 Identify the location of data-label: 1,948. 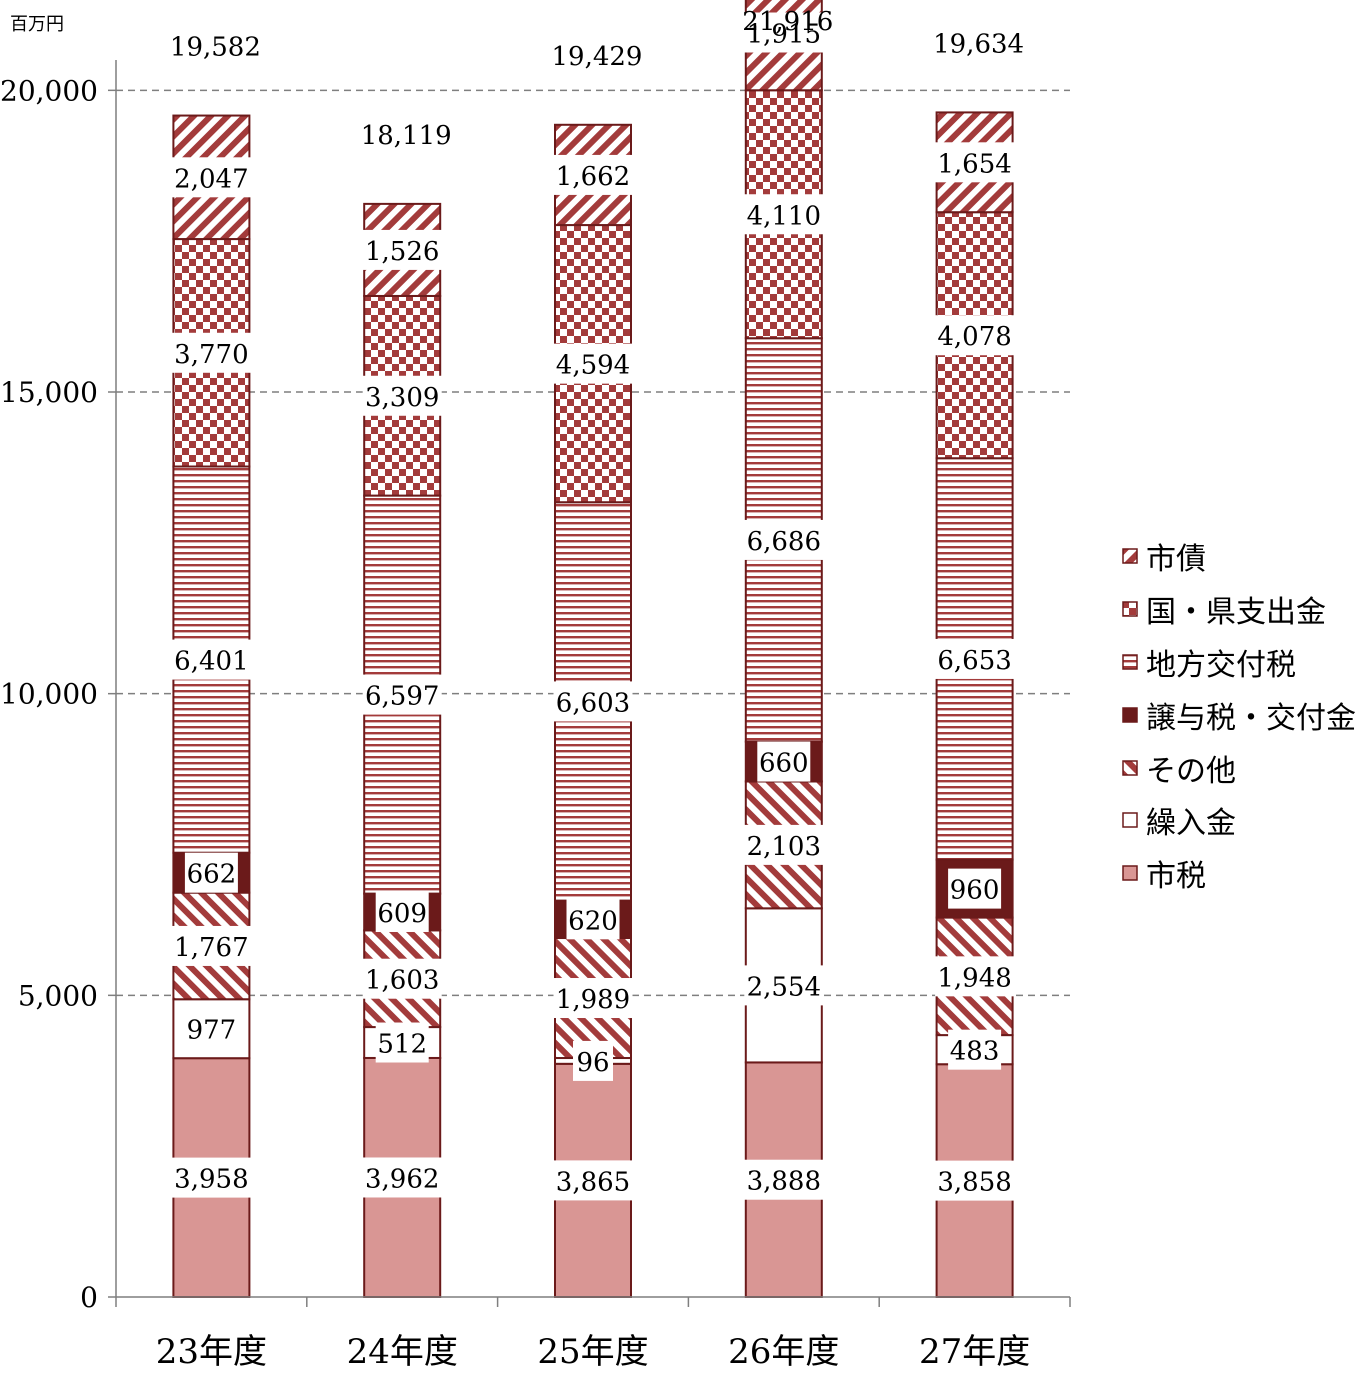
(974, 978).